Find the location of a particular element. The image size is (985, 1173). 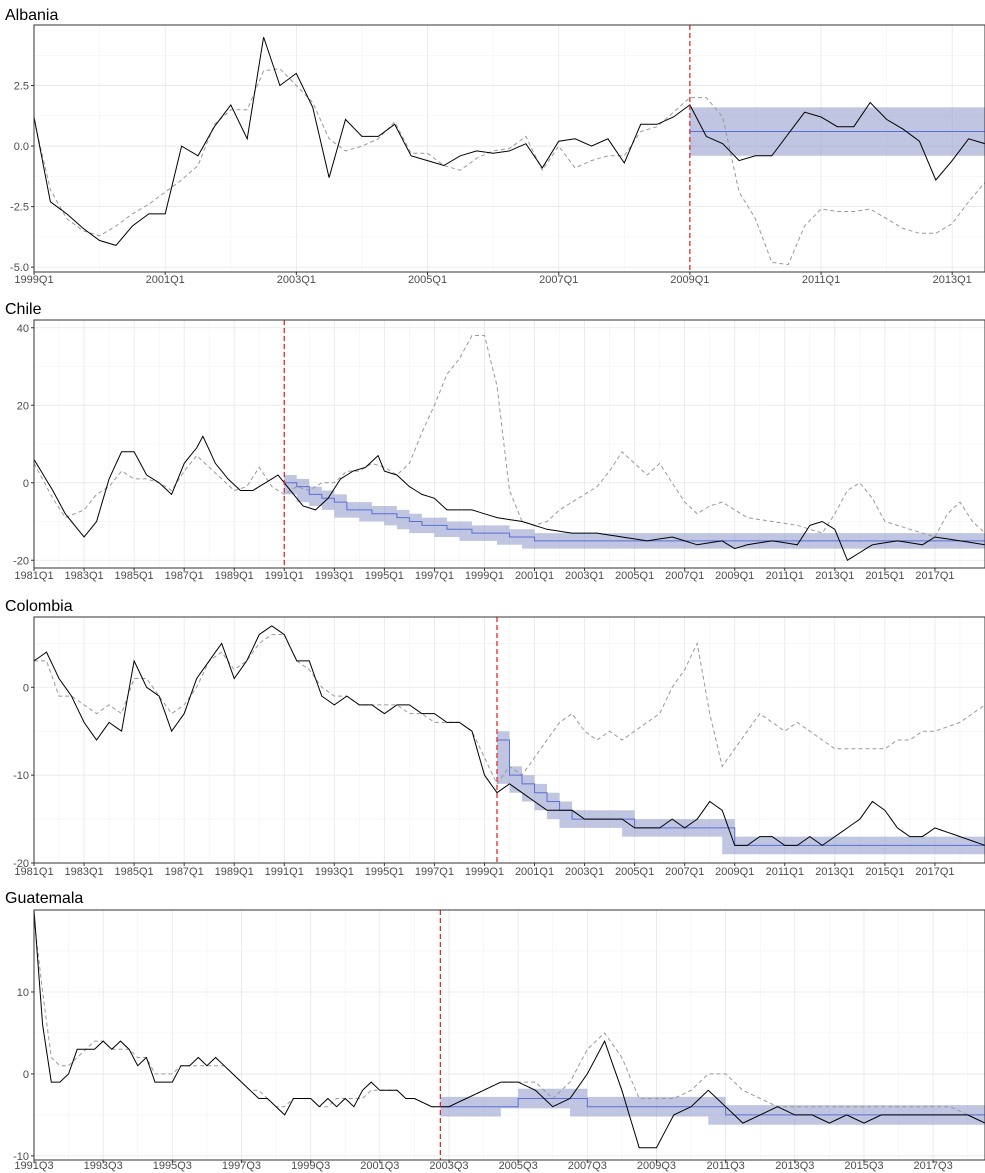

y-tick-label: -5.0 is located at coordinates (19, 268).